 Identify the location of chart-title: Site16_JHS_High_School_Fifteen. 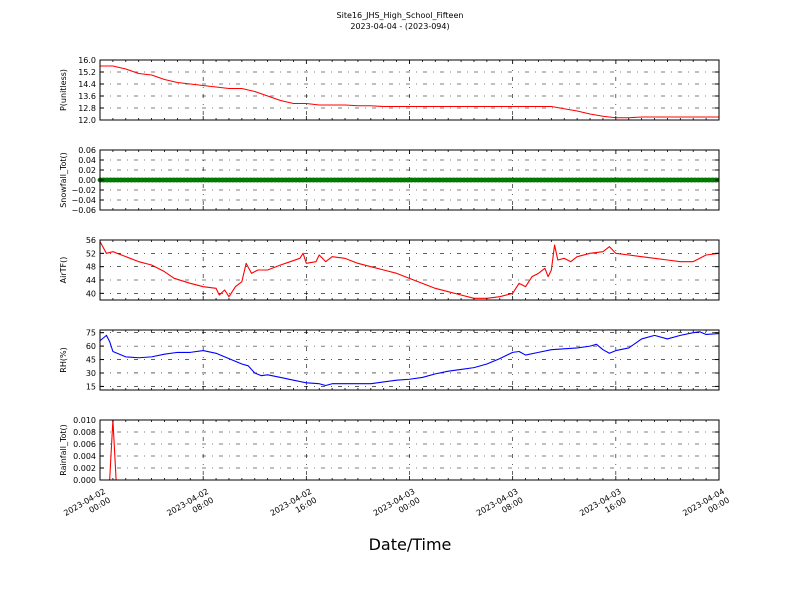
(400, 15).